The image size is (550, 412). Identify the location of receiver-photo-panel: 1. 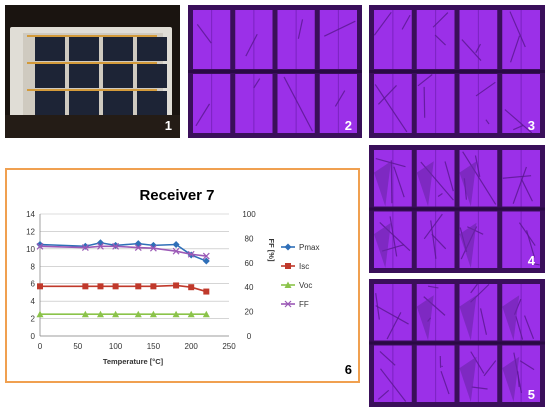
(92, 71).